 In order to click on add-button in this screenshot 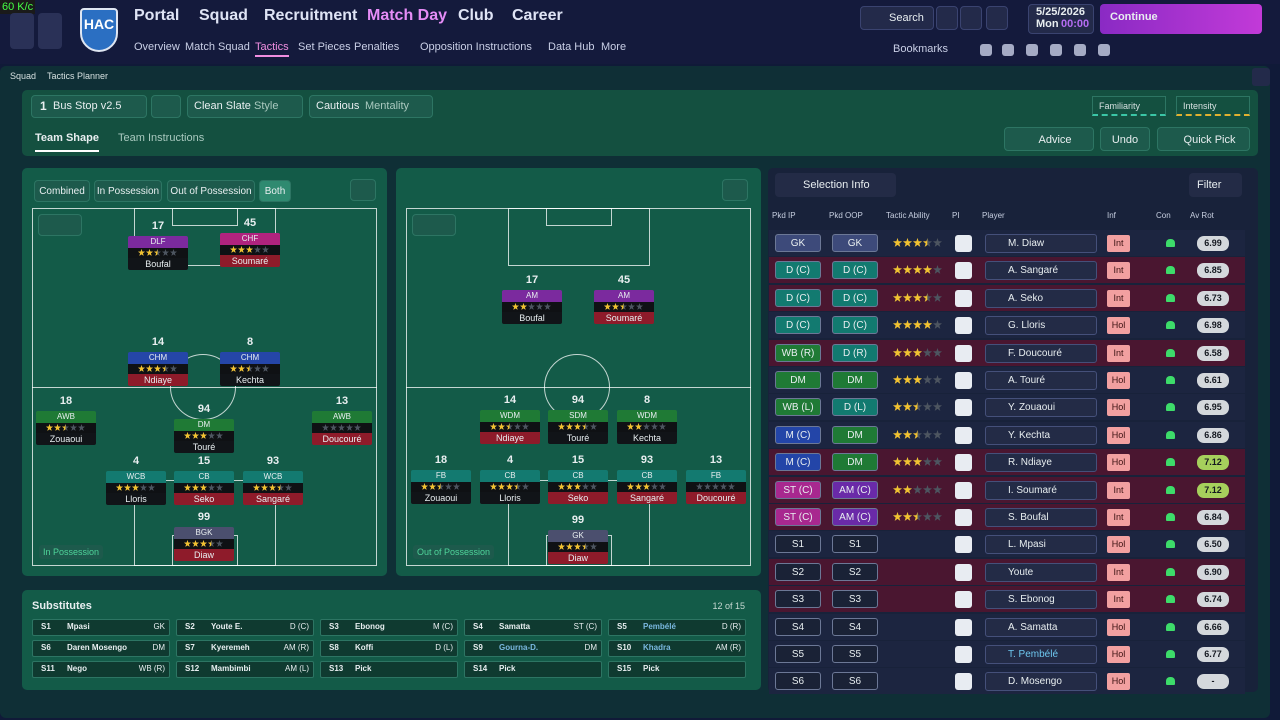, I will do `click(166, 106)`.